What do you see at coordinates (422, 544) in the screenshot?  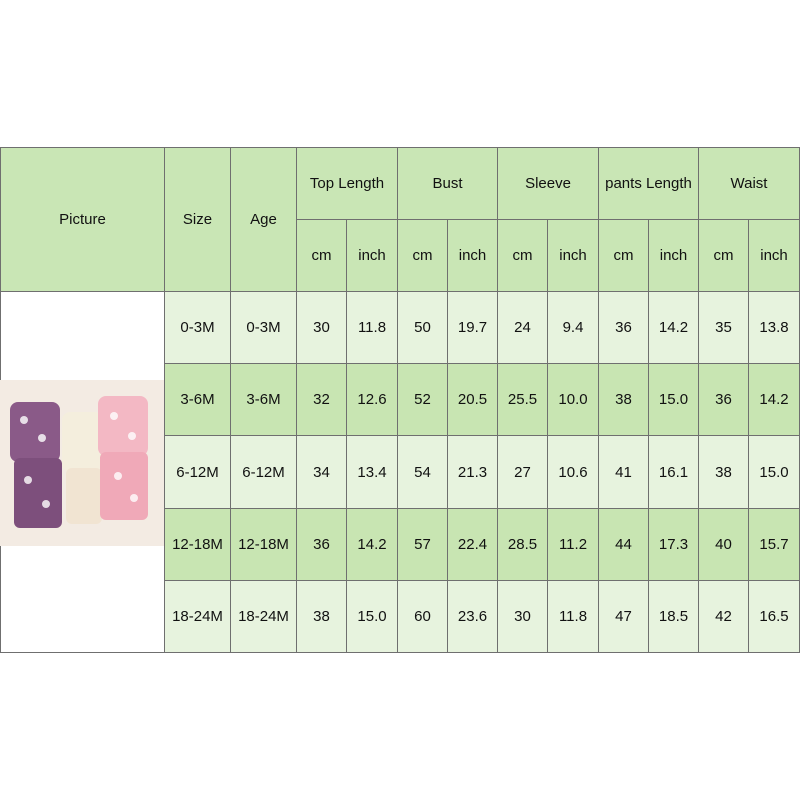 I see `table-cell: 57` at bounding box center [422, 544].